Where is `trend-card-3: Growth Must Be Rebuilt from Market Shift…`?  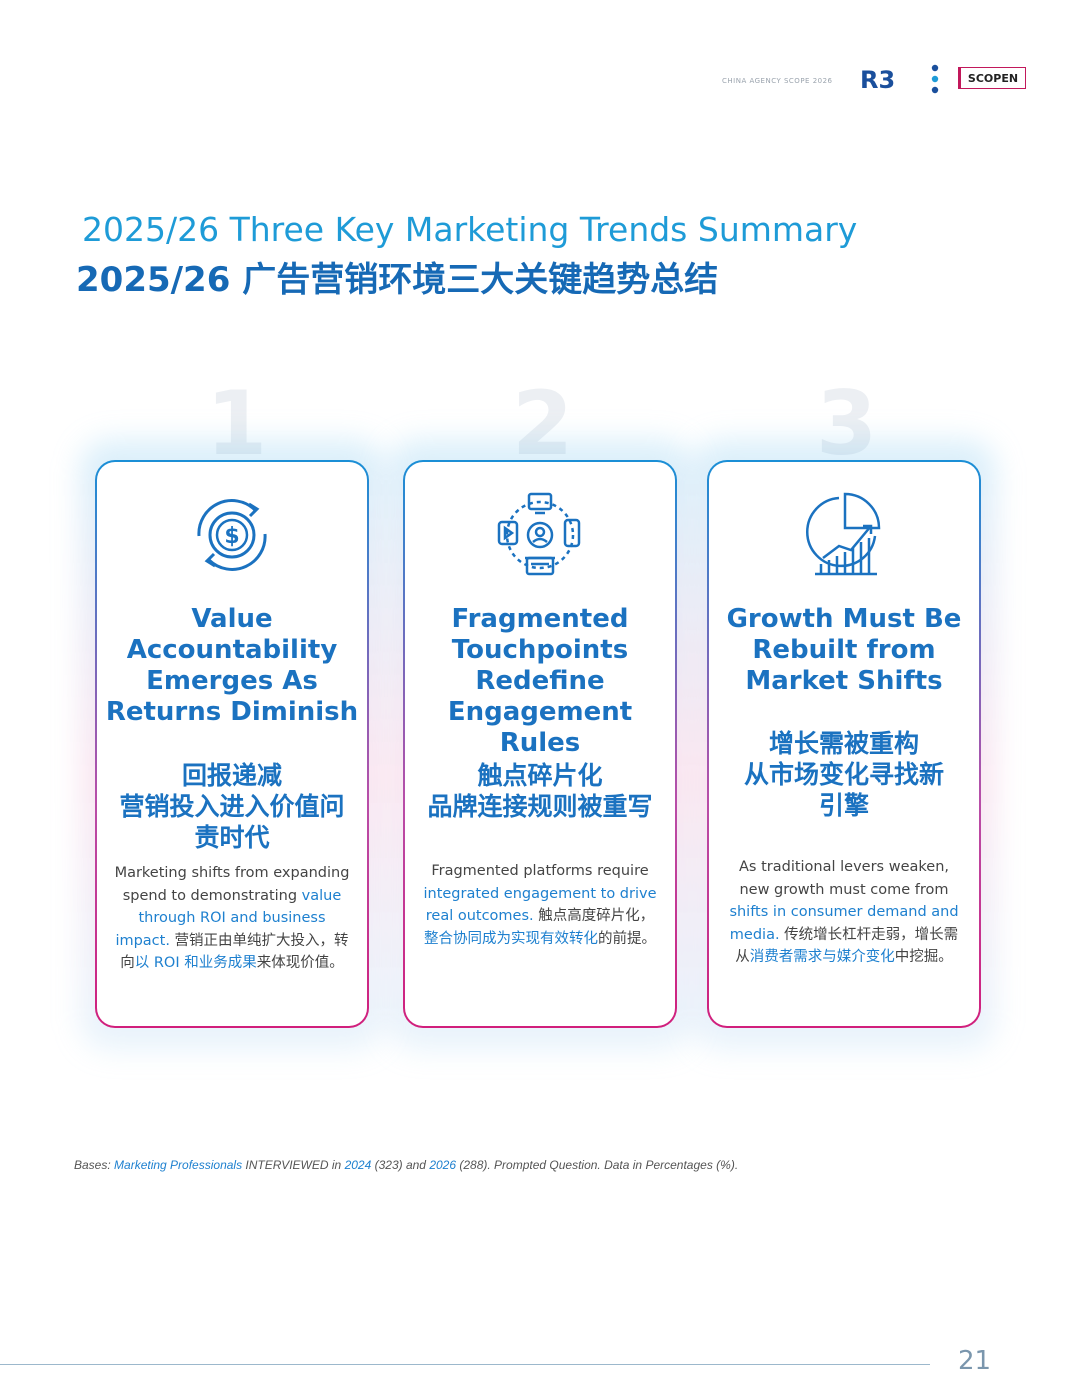
trend-card-3: Growth Must Be Rebuilt from Market Shift… is located at coordinates (844, 744).